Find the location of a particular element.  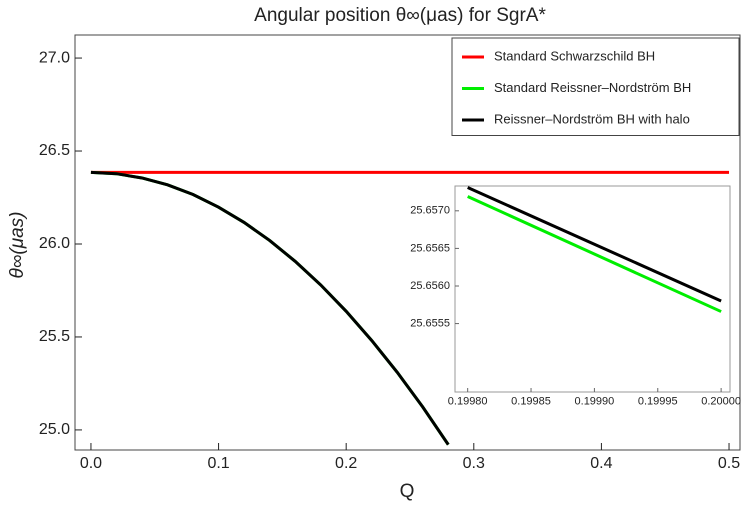

chart-title: Angular position θ∞(μas) for SgrA* is located at coordinates (400, 15).